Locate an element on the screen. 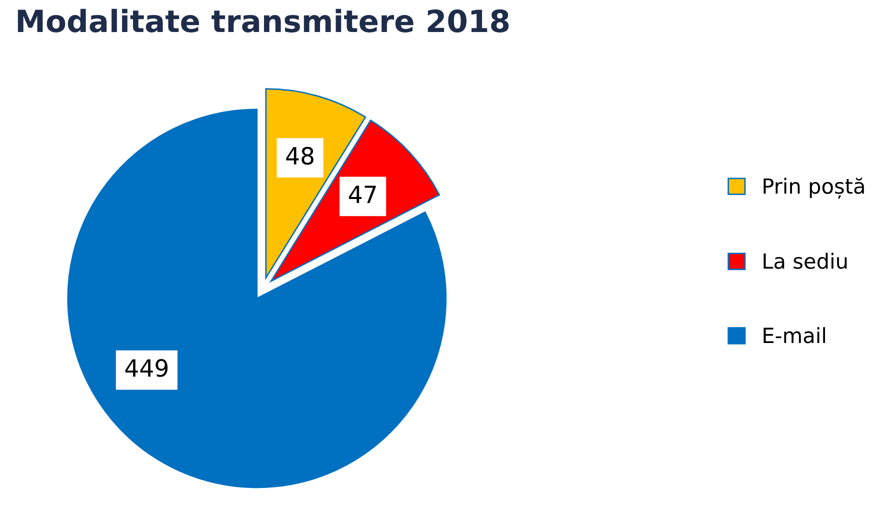 Image resolution: width=876 pixels, height=525 pixels. data-label: 48 is located at coordinates (300, 155).